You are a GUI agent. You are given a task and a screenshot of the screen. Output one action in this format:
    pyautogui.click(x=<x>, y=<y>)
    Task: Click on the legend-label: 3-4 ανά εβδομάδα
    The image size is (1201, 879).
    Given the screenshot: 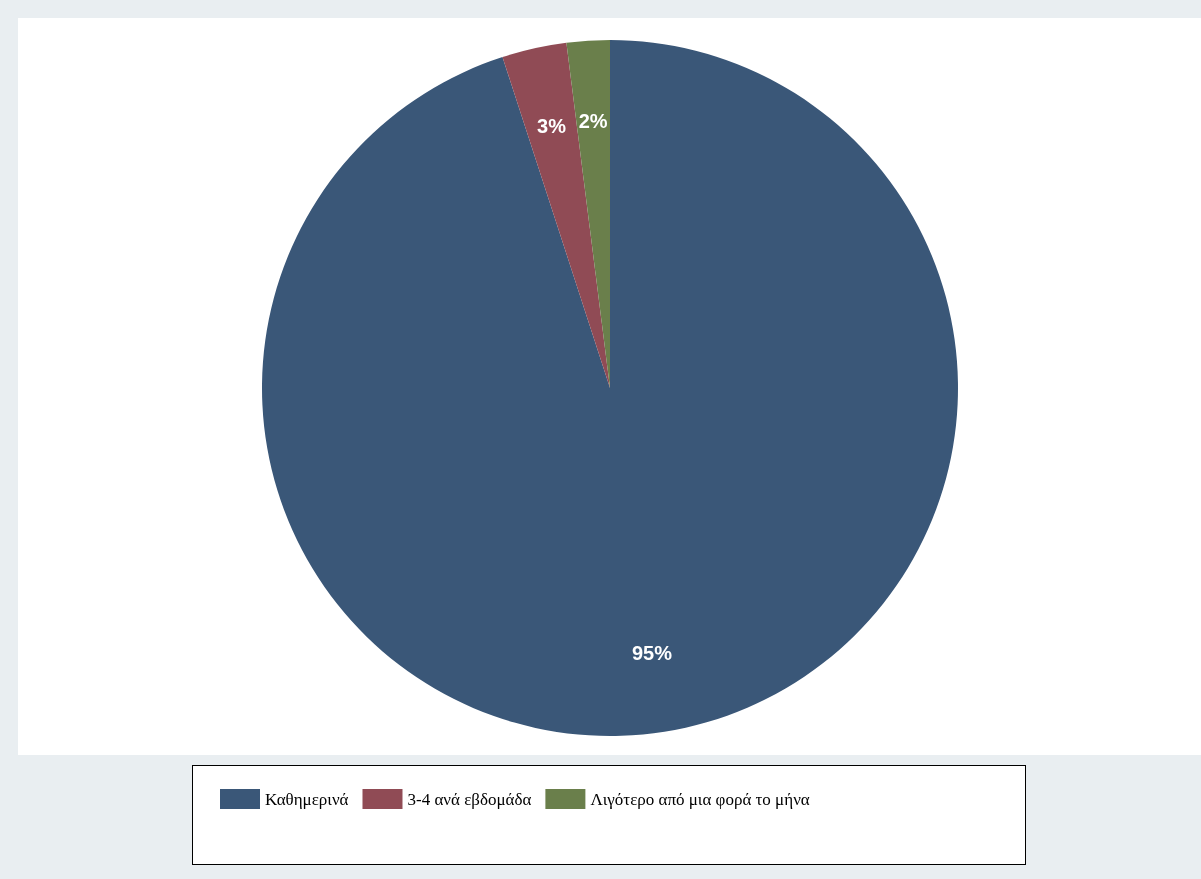 What is the action you would take?
    pyautogui.click(x=469, y=799)
    